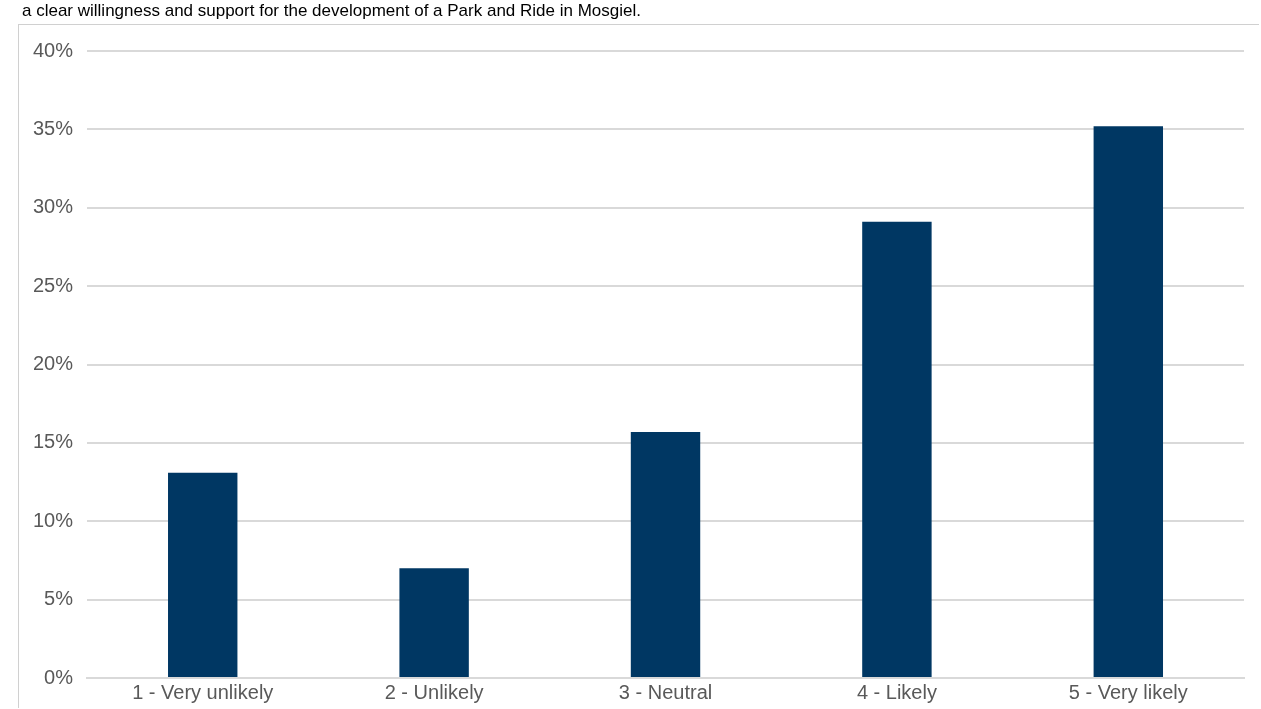 This screenshot has width=1261, height=709. What do you see at coordinates (434, 691) in the screenshot?
I see `x-tick-label: 2 - Unlikely` at bounding box center [434, 691].